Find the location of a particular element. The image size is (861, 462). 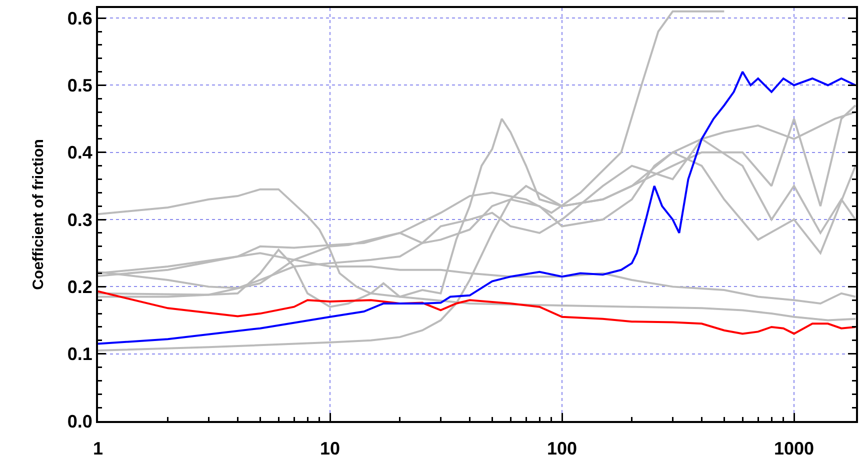

y-tick-label: 0.3 is located at coordinates (79, 220).